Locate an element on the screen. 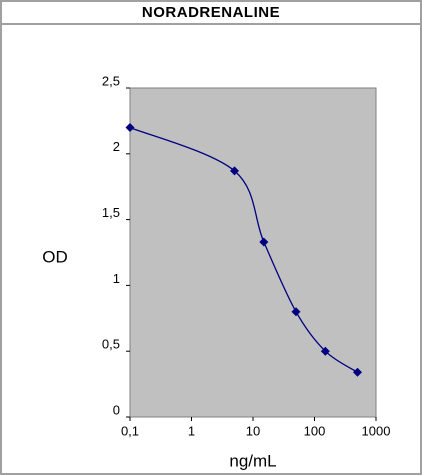 Image resolution: width=422 pixels, height=475 pixels. y-tick-label: 0,5 is located at coordinates (111, 344).